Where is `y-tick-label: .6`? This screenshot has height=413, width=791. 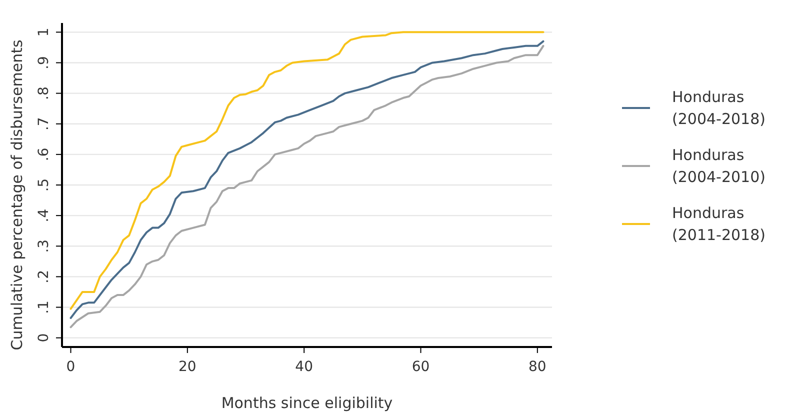 y-tick-label: .6 is located at coordinates (44, 155).